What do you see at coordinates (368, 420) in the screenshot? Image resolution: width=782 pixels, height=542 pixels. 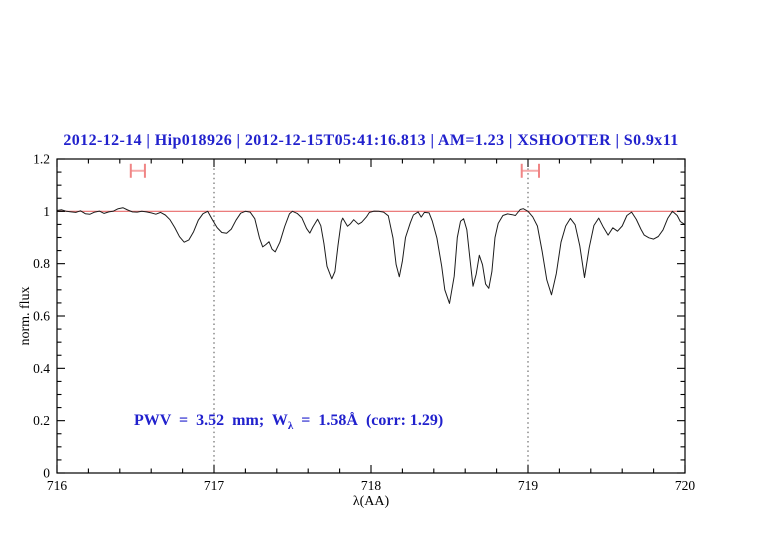 I see `pwv-annotation-part2: = 1.58Å (corr: 1.29)` at bounding box center [368, 420].